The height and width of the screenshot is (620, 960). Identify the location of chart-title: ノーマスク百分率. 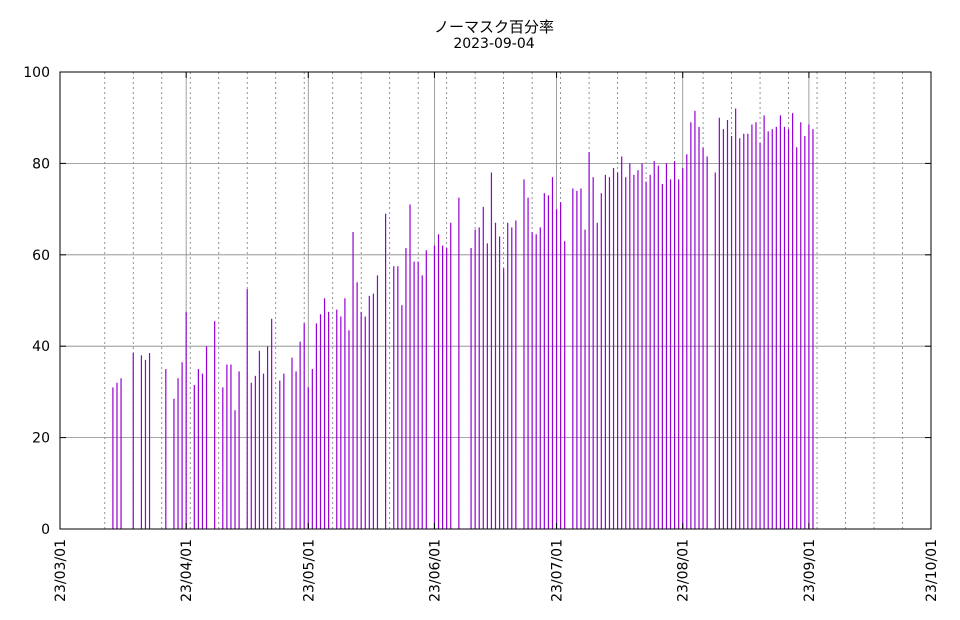
(493, 27).